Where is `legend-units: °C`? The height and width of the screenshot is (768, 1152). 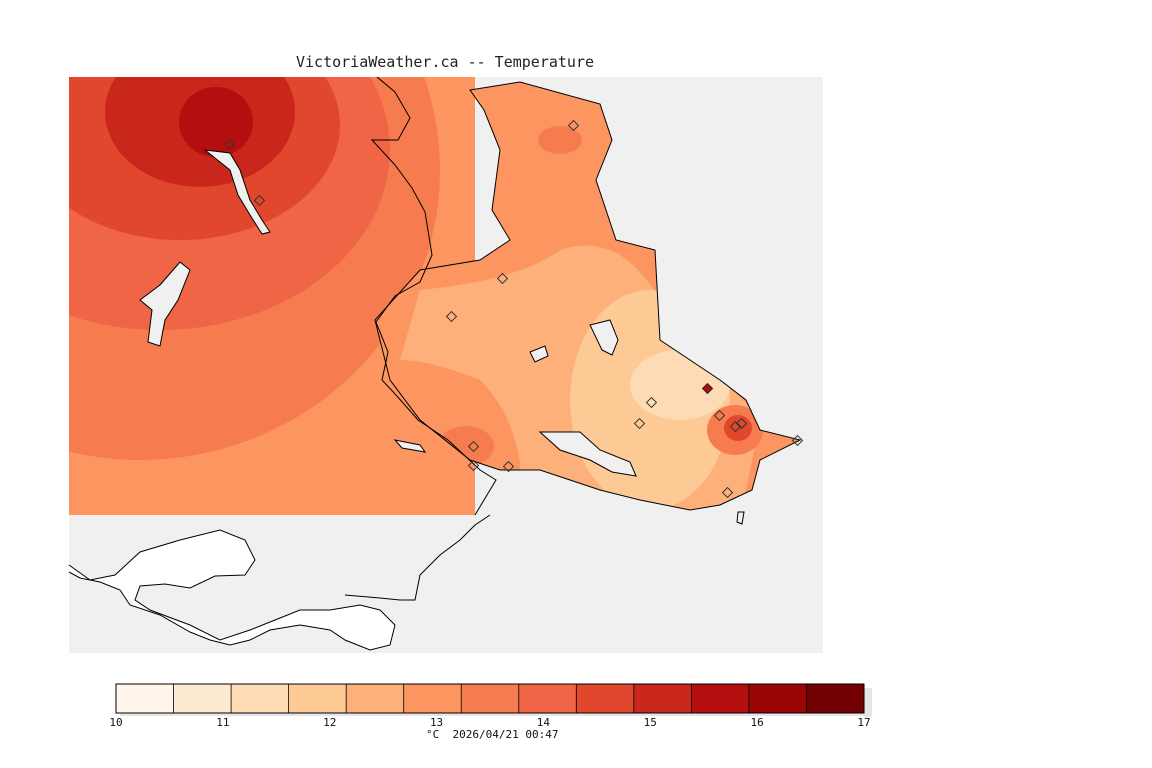 legend-units: °C is located at coordinates (433, 734).